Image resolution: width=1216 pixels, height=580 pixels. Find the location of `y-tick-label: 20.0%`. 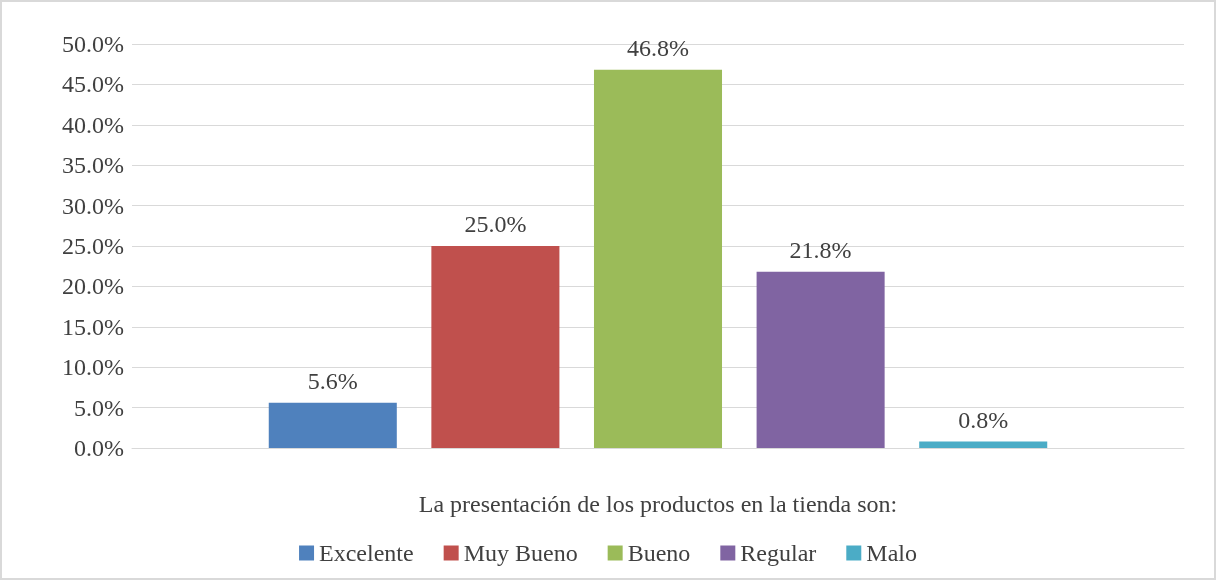

y-tick-label: 20.0% is located at coordinates (93, 286).